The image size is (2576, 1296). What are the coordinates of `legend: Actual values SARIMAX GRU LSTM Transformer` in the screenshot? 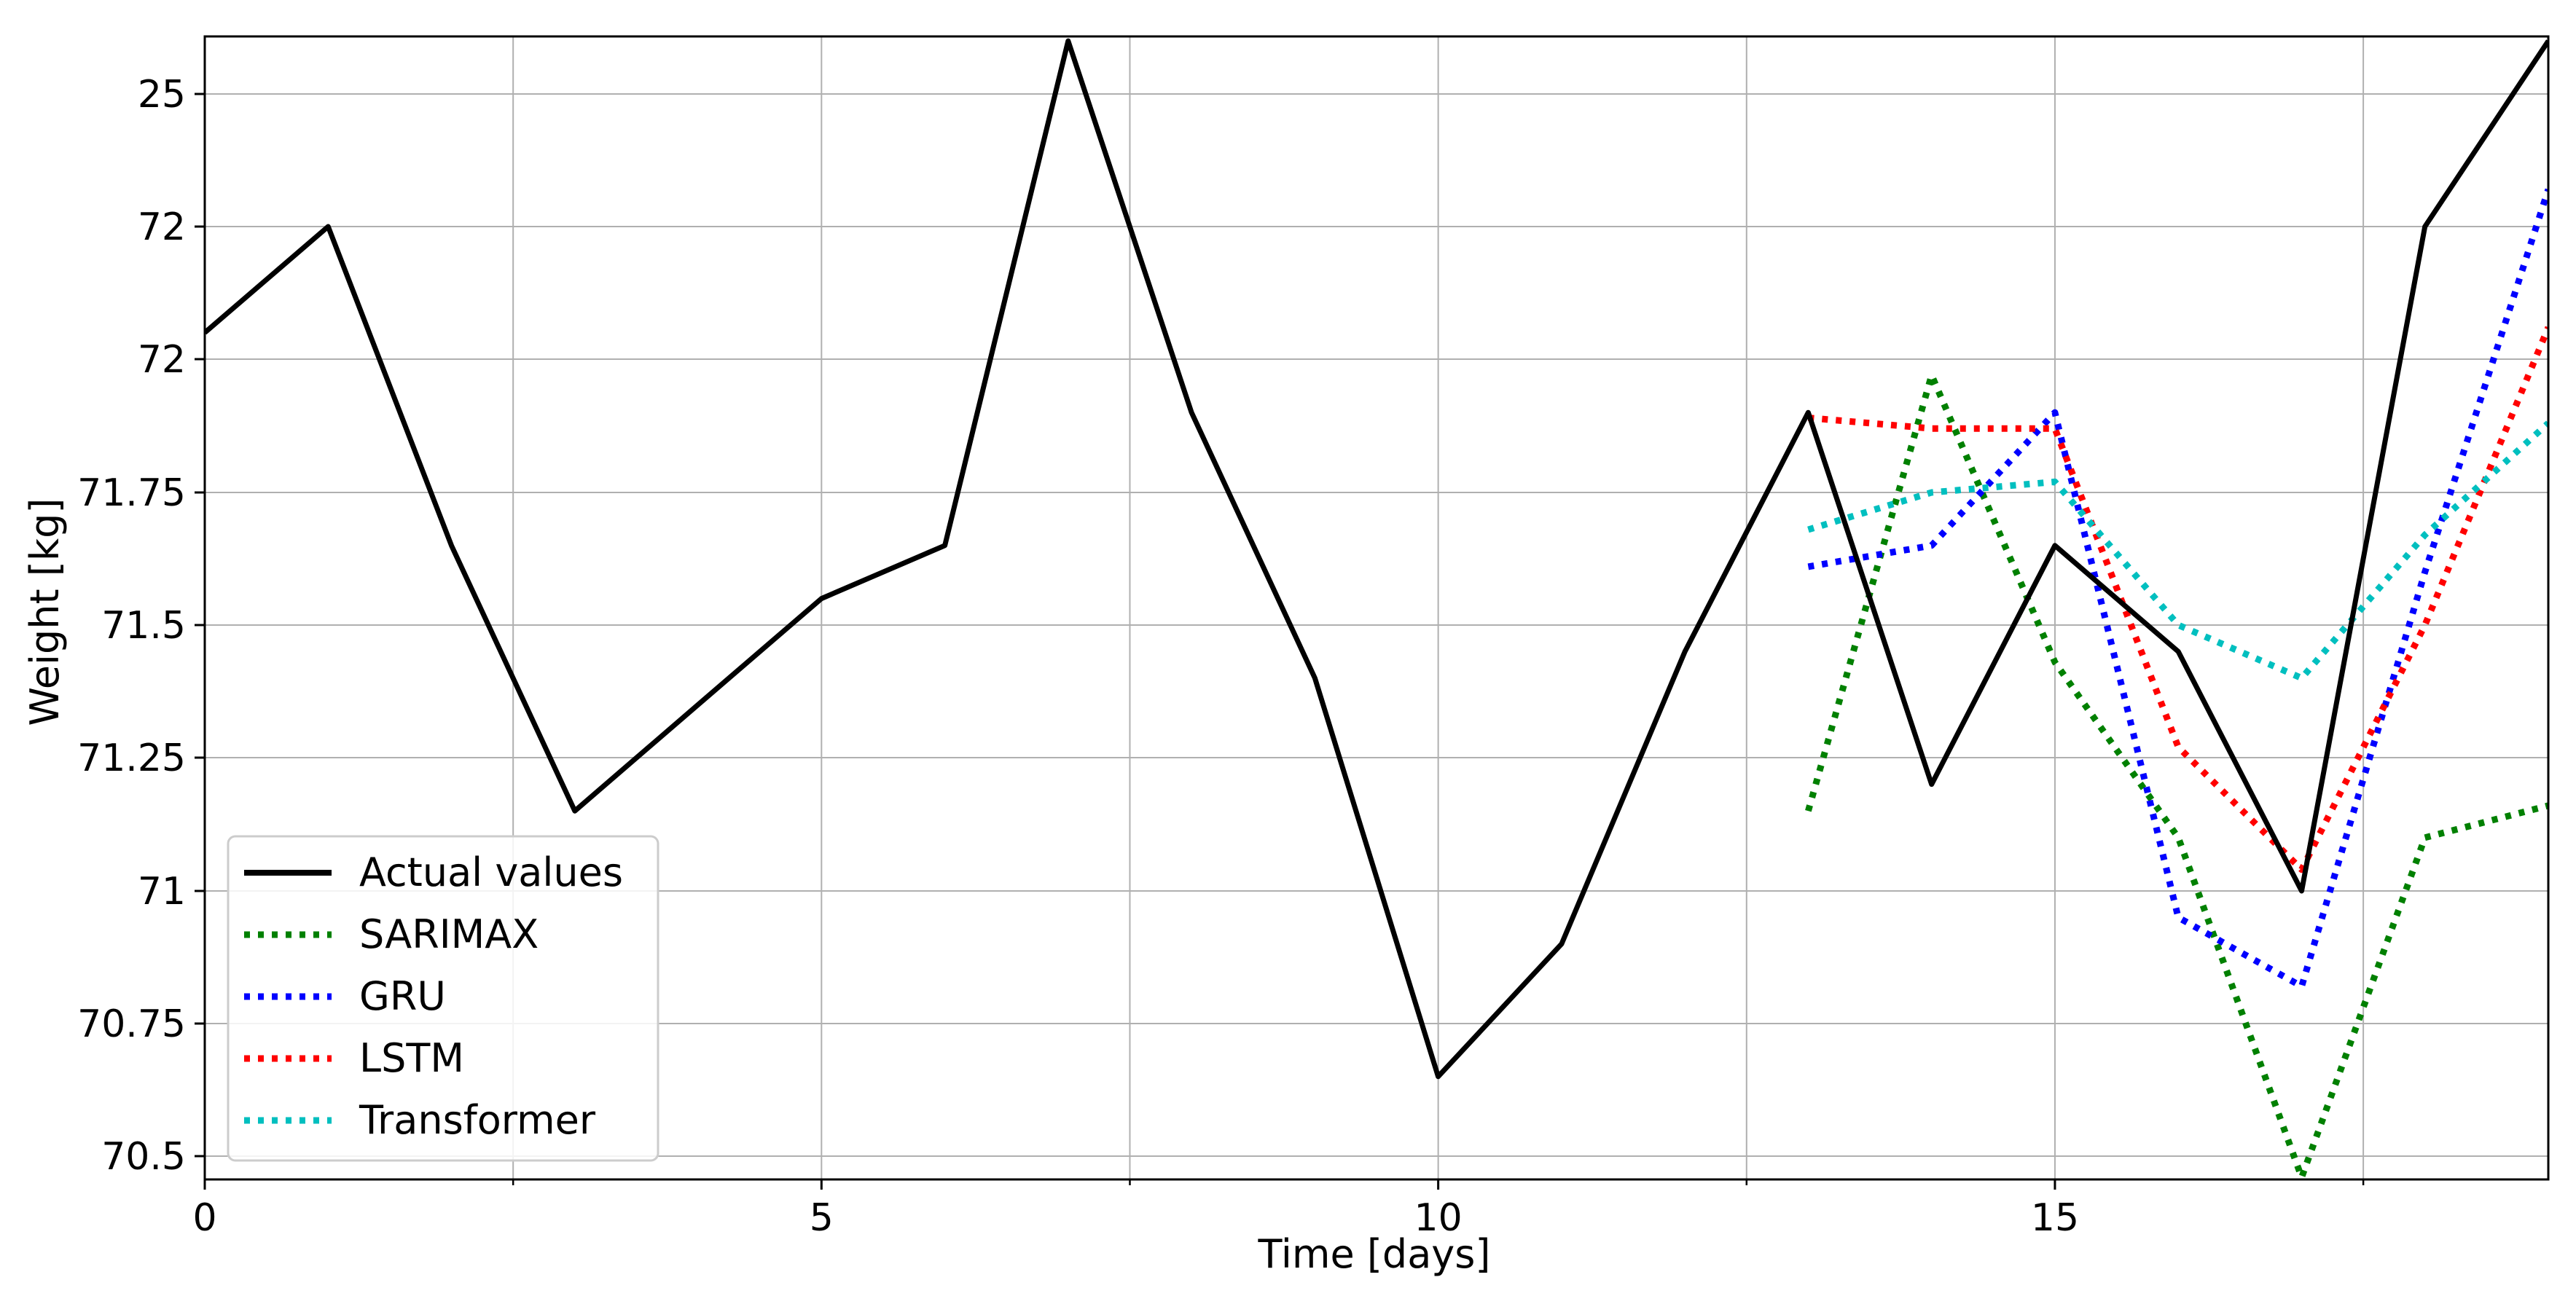 It's located at (443, 998).